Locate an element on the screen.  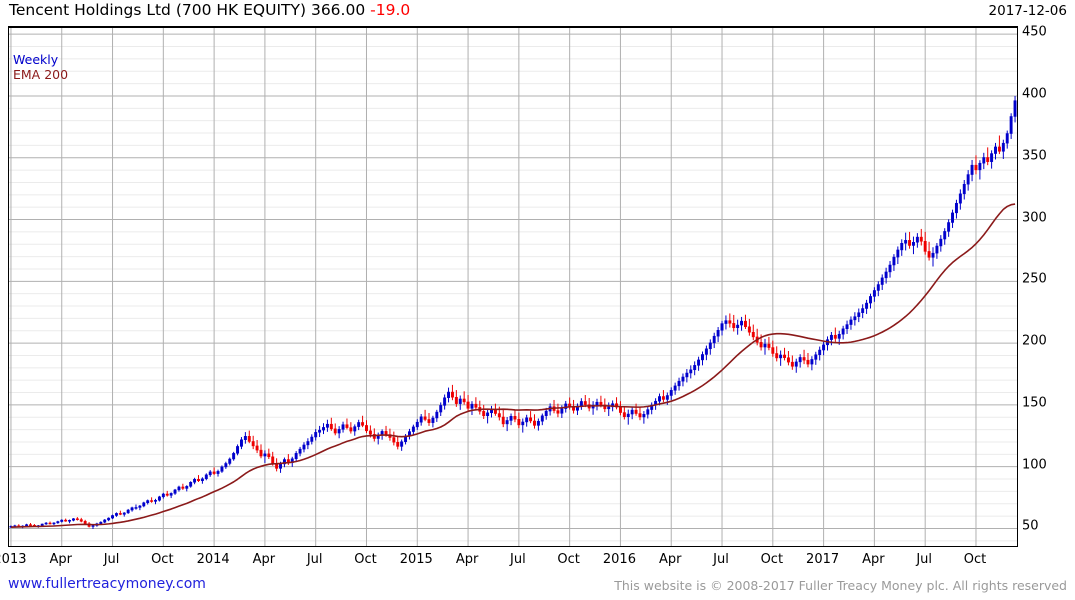
last-price: 366.00 is located at coordinates (338, 10).